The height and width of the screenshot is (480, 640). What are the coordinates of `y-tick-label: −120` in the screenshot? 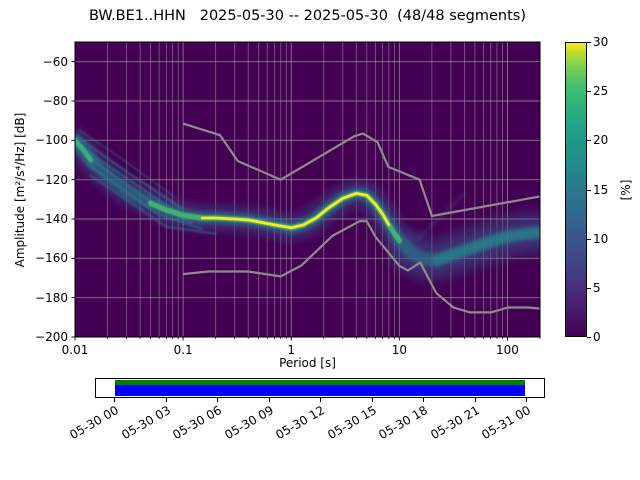 It's located at (51, 179).